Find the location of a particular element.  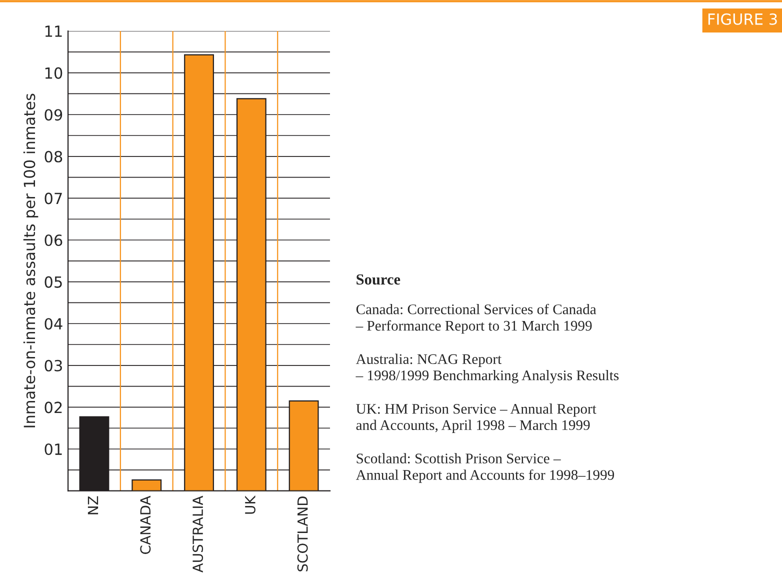

y-tick-label: 07 is located at coordinates (53, 198).